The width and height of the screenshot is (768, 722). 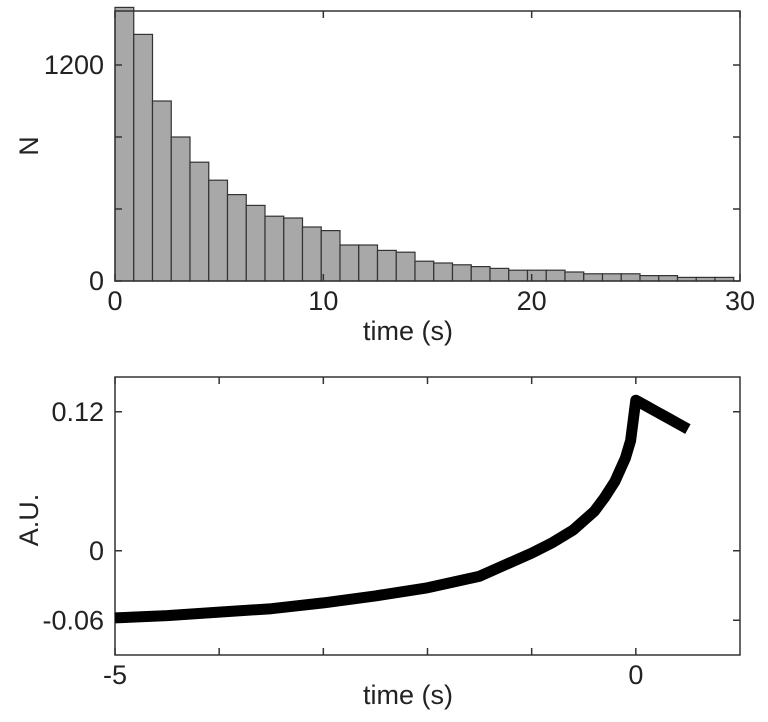 I want to click on histogram-x-tick-label: 30, so click(x=740, y=301).